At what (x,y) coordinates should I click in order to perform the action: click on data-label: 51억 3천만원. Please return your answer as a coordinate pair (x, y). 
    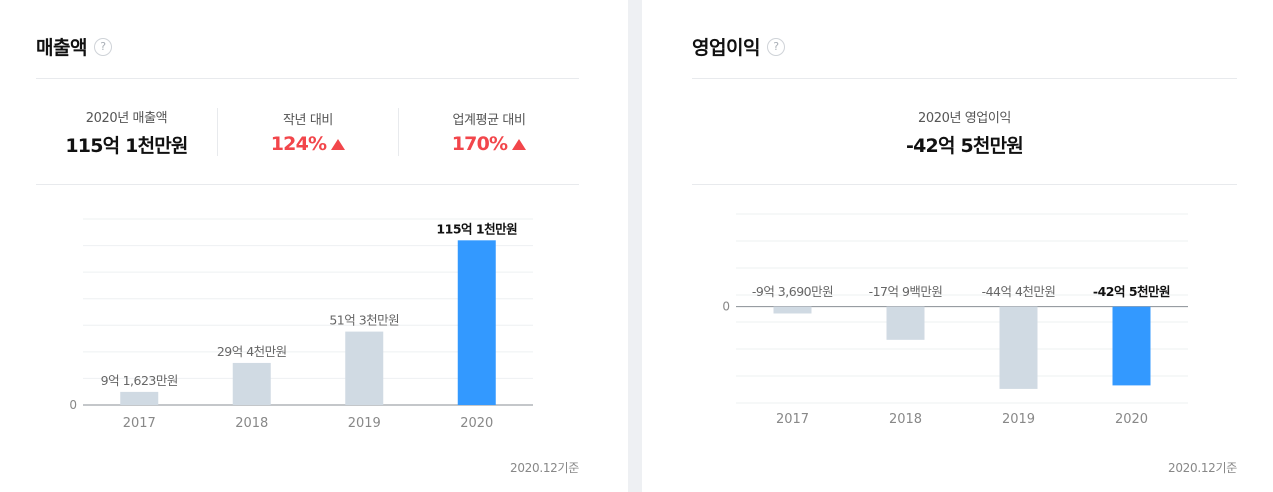
    Looking at the image, I should click on (364, 320).